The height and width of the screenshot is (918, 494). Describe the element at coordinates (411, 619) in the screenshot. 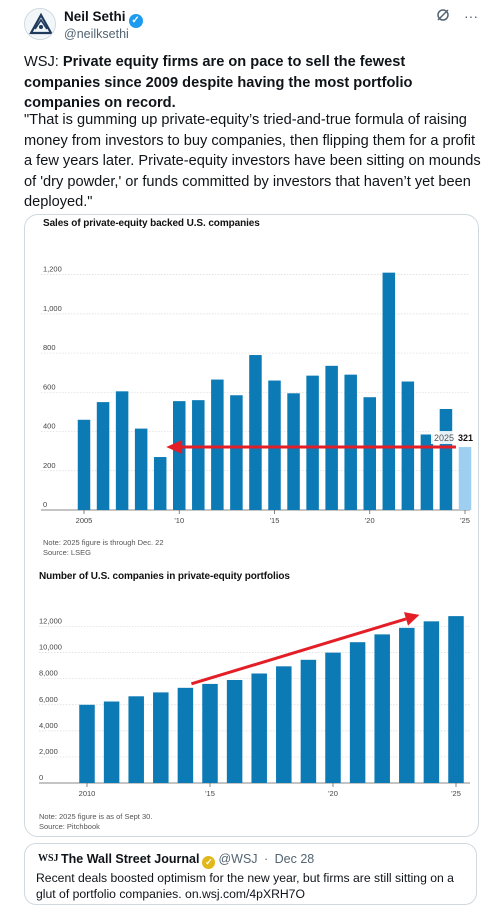

I see `chart2-arrow-head` at that location.